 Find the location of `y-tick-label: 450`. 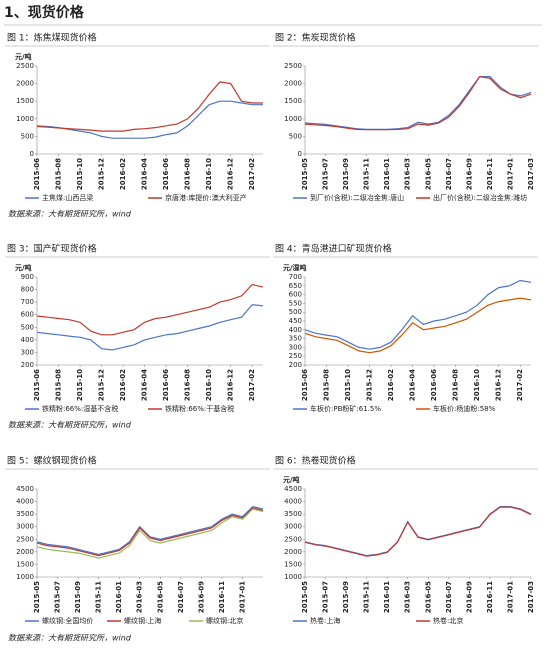

y-tick-label: 450 is located at coordinates (295, 321).